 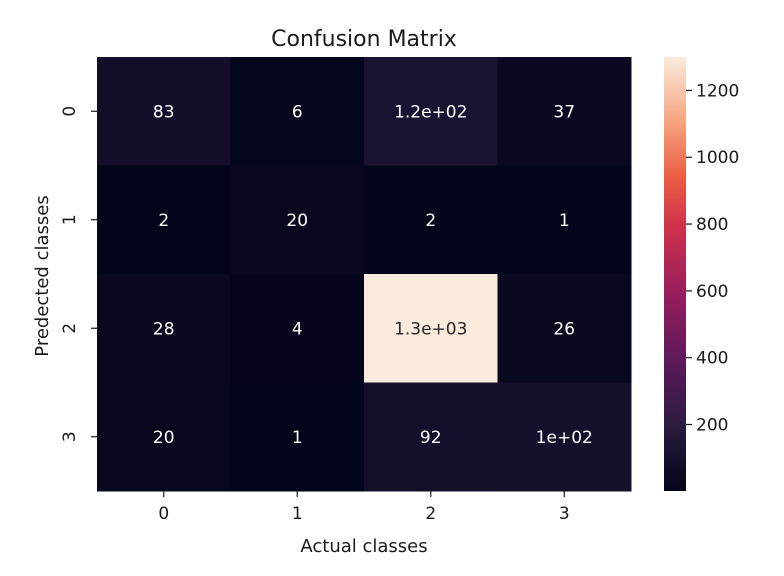 What do you see at coordinates (78, 274) in the screenshot?
I see `y-axis-ticks: 0 1 2 3` at bounding box center [78, 274].